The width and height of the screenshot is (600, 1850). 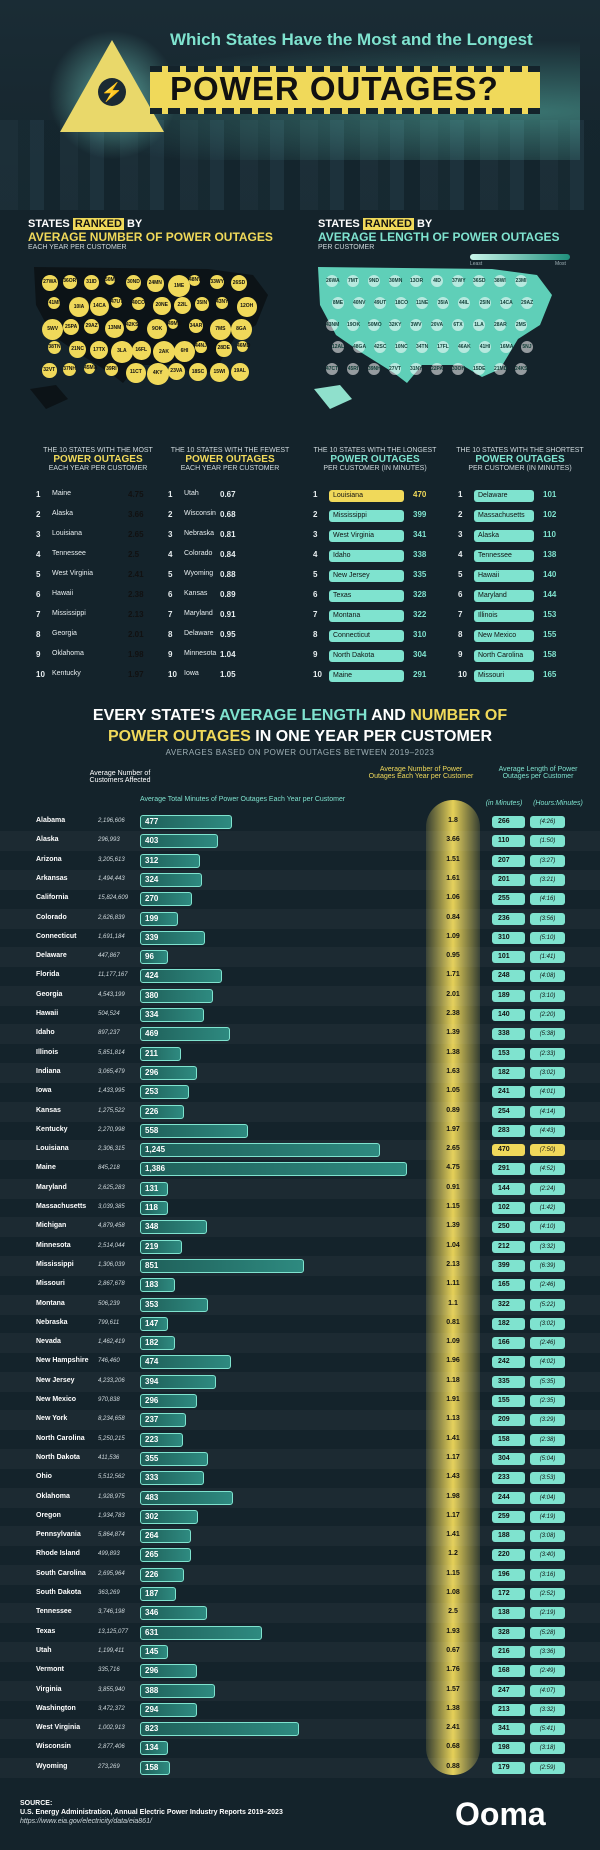 I want to click on state-row: Minnesota 2,514,044 219 1.04 212 (3:32), so click(x=300, y=1247).